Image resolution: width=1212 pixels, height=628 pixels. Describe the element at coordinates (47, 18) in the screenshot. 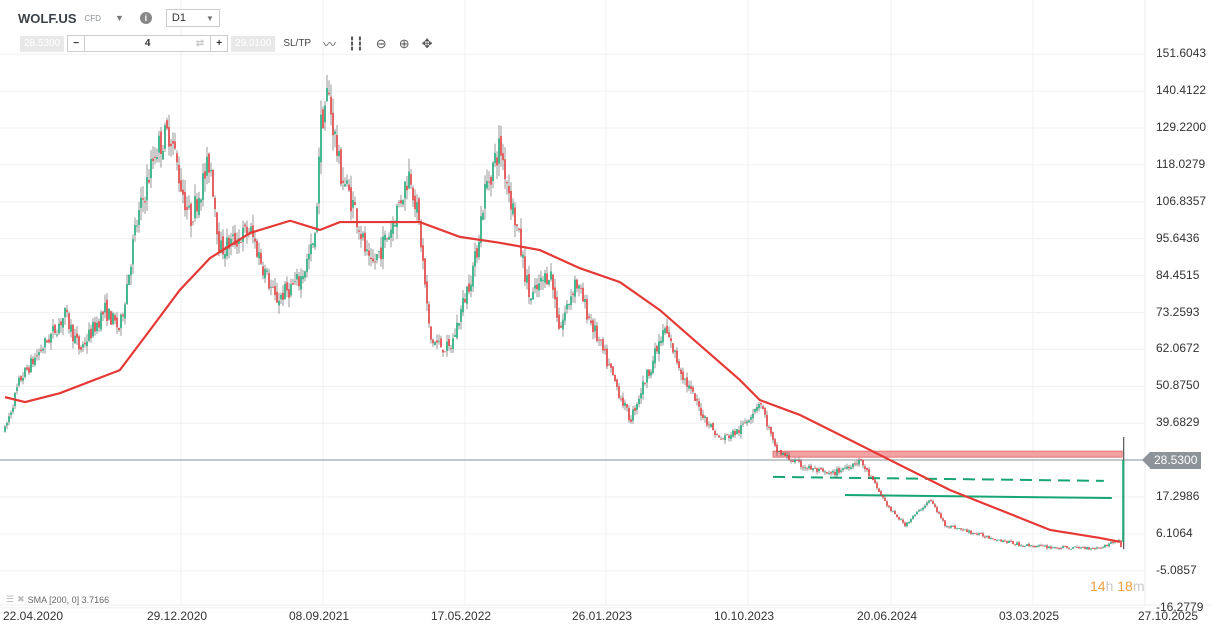

I see `symbol-name: WOLF.US` at that location.